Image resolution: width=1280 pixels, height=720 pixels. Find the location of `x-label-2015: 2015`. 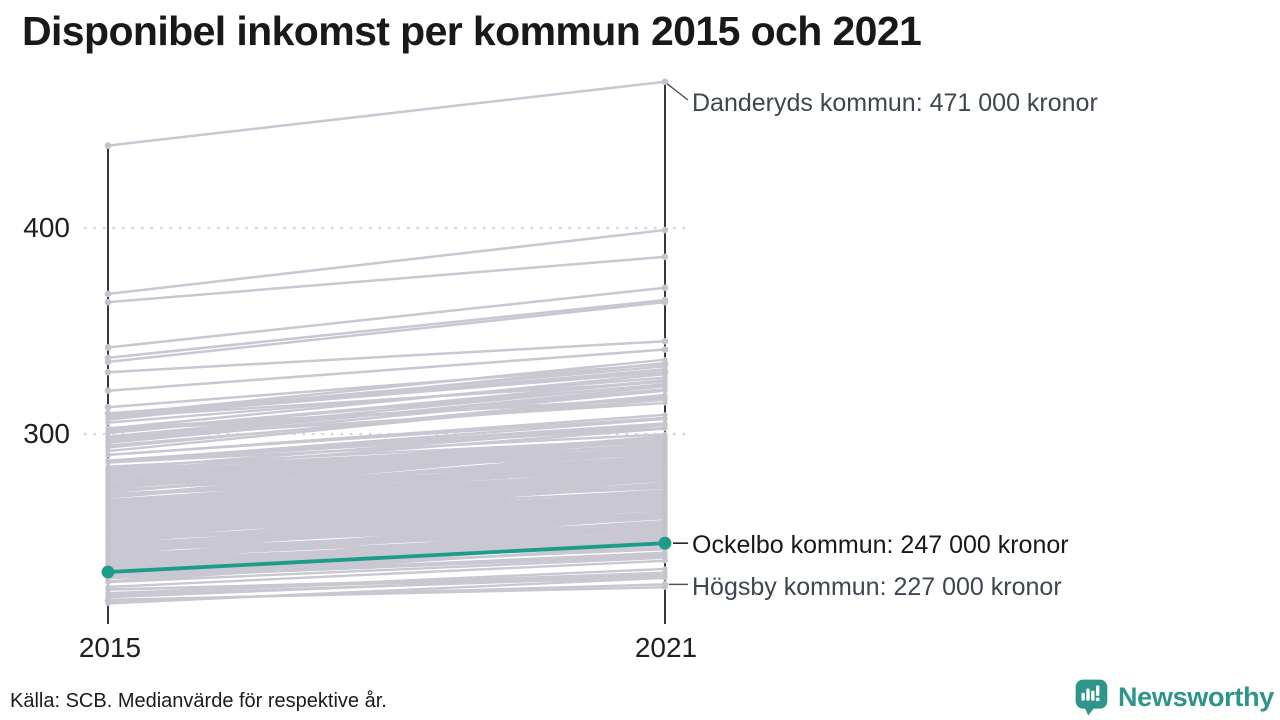

x-label-2015: 2015 is located at coordinates (110, 647).